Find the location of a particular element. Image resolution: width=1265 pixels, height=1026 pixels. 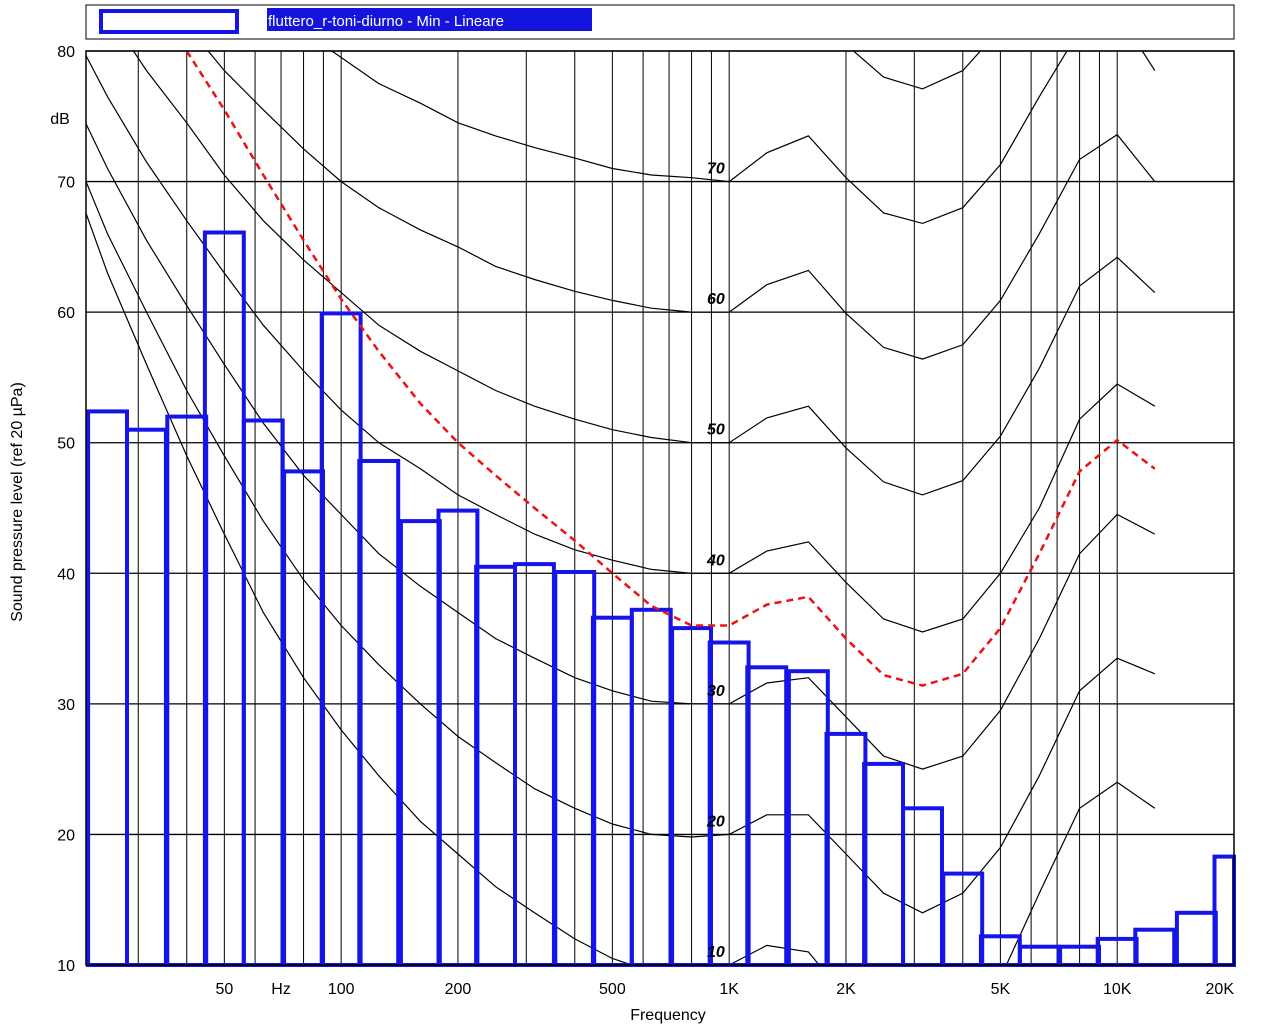

legend: fluttero_r-toni-diurno - Min - Lineare is located at coordinates (660, 22).